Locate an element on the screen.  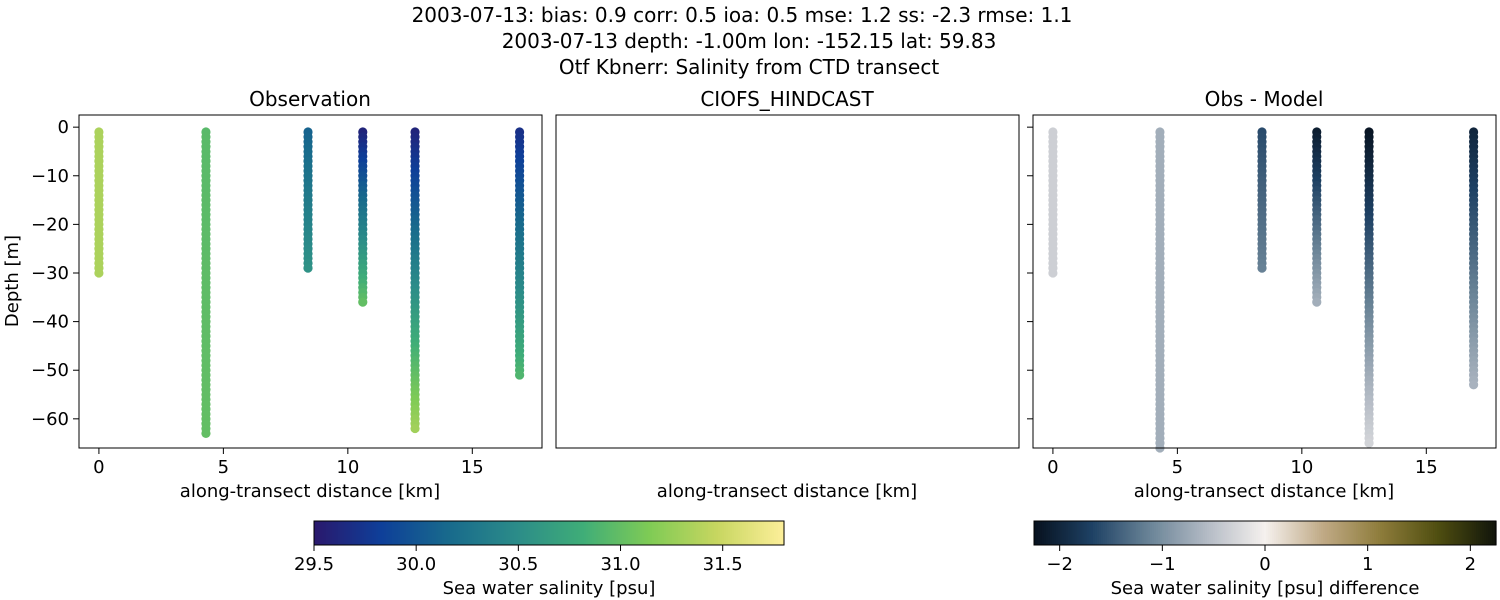
y-axis is located at coordinates (1030, 273).